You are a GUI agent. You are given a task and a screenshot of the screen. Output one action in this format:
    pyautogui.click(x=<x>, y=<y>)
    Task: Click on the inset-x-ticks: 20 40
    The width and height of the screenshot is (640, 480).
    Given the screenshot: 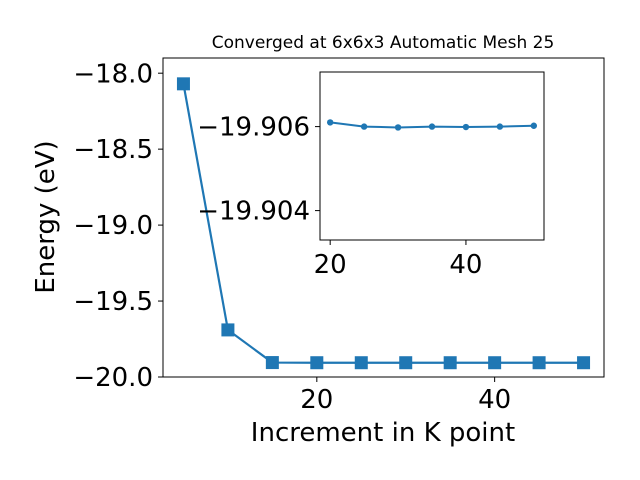 What is the action you would take?
    pyautogui.click(x=398, y=260)
    